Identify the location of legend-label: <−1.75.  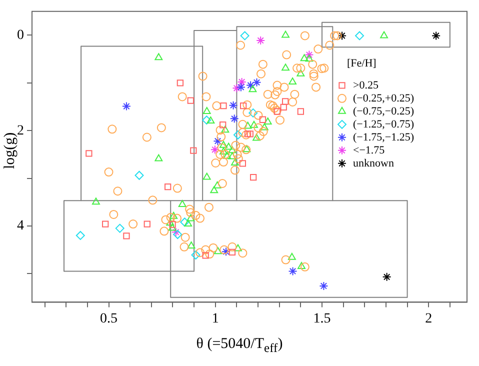
(369, 150).